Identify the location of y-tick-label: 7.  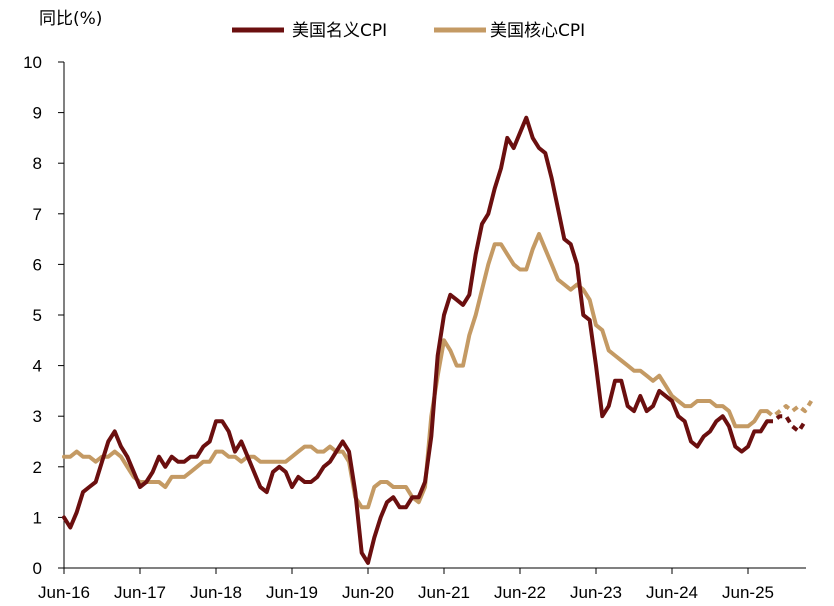
(37, 214).